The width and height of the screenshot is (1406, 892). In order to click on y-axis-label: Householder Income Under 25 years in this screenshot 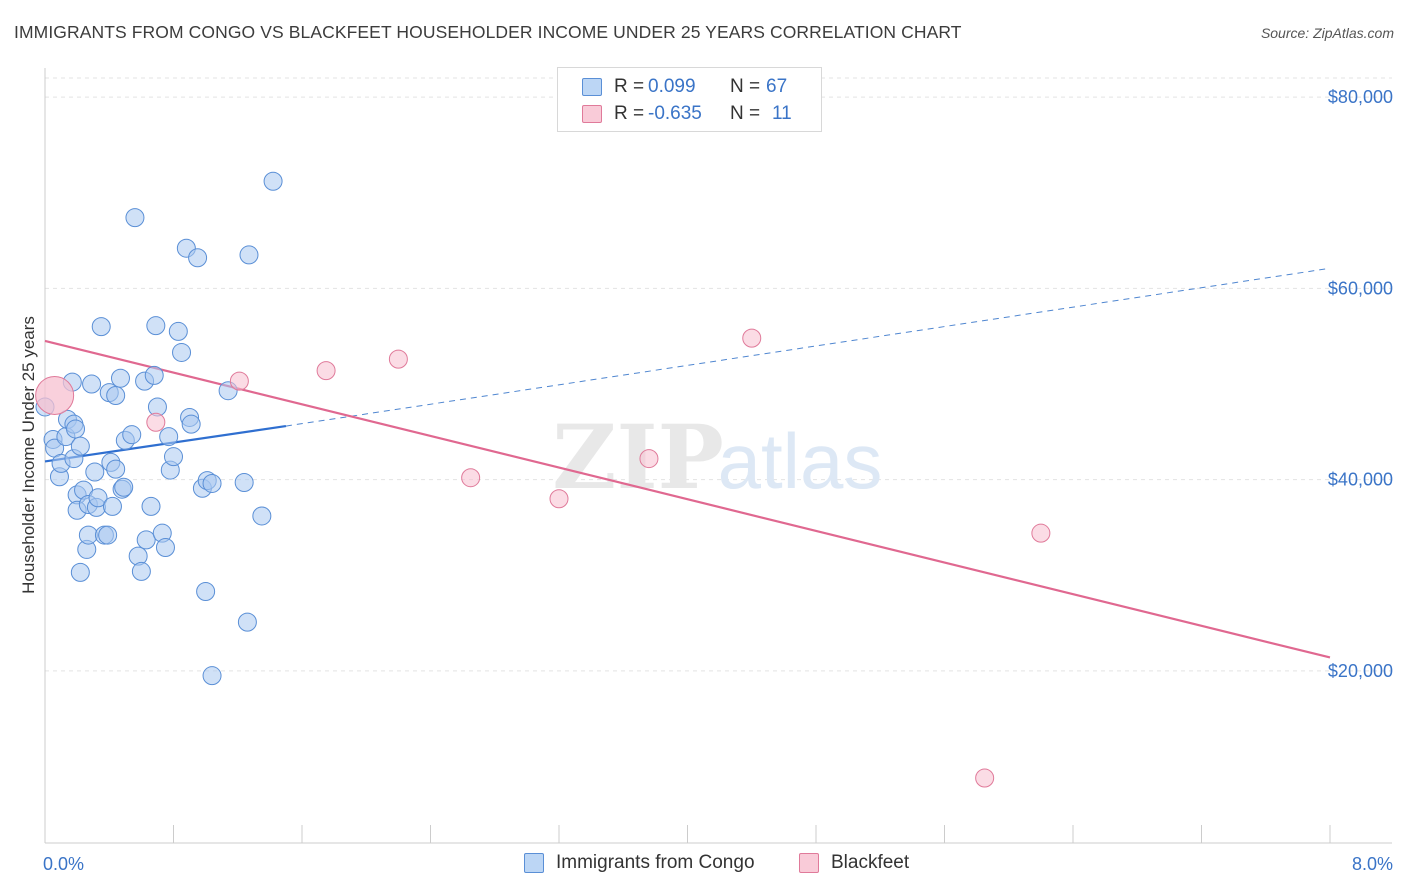, I will do `click(28, 455)`.